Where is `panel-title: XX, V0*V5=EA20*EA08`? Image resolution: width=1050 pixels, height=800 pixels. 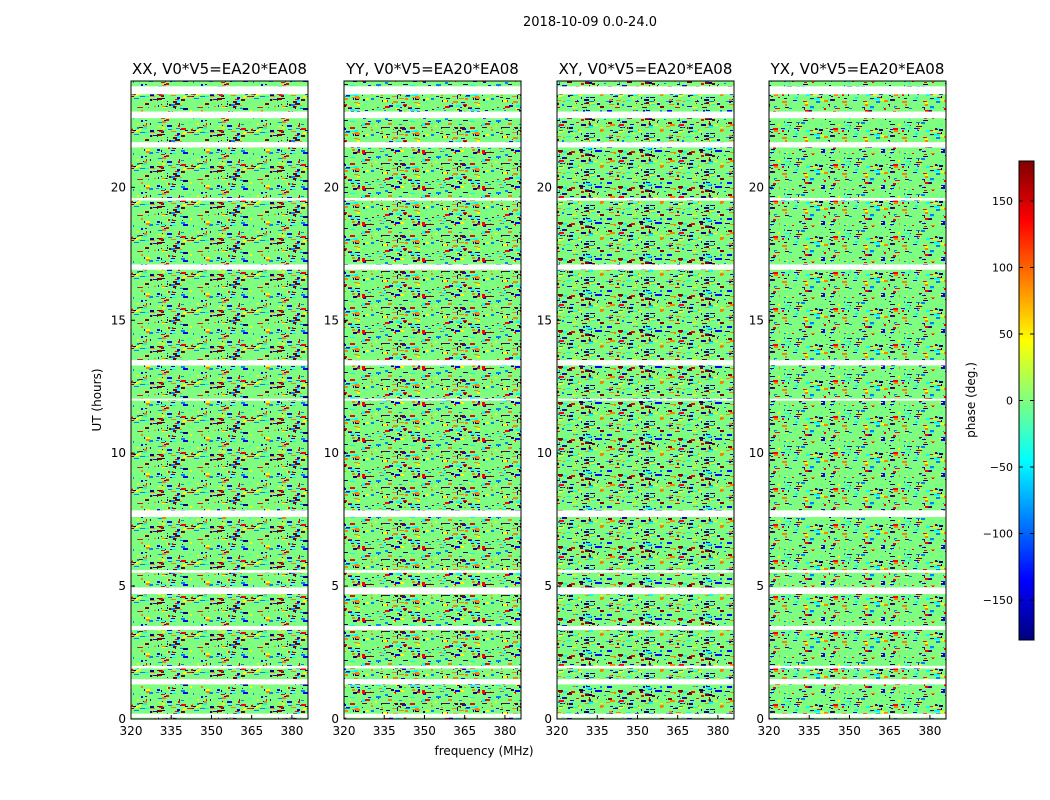 panel-title: XX, V0*V5=EA20*EA08 is located at coordinates (219, 69).